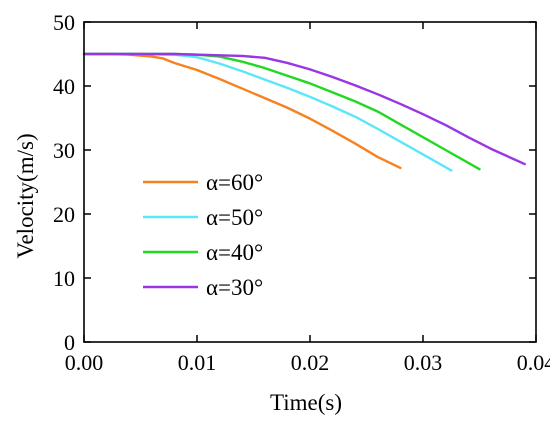 The image size is (550, 425). Describe the element at coordinates (306, 402) in the screenshot. I see `x-axis-label: Time(s)` at that location.